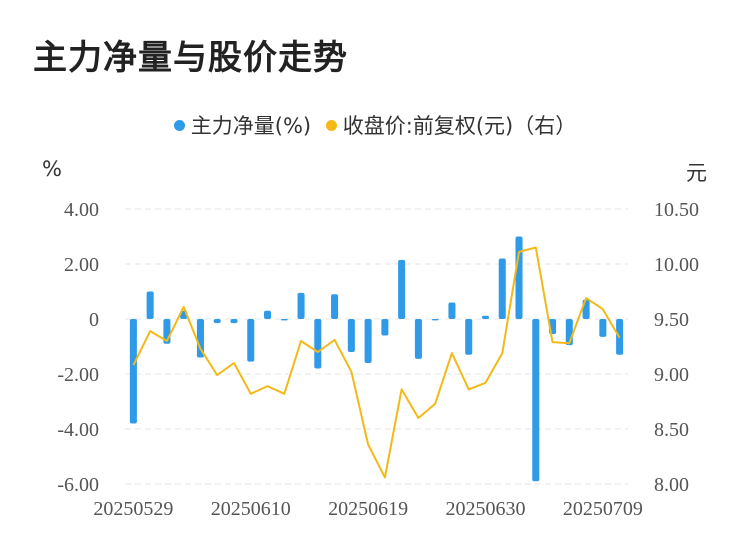 Image resolution: width=750 pixels, height=558 pixels. What do you see at coordinates (603, 509) in the screenshot?
I see `x-tick-label: 20250709` at bounding box center [603, 509].